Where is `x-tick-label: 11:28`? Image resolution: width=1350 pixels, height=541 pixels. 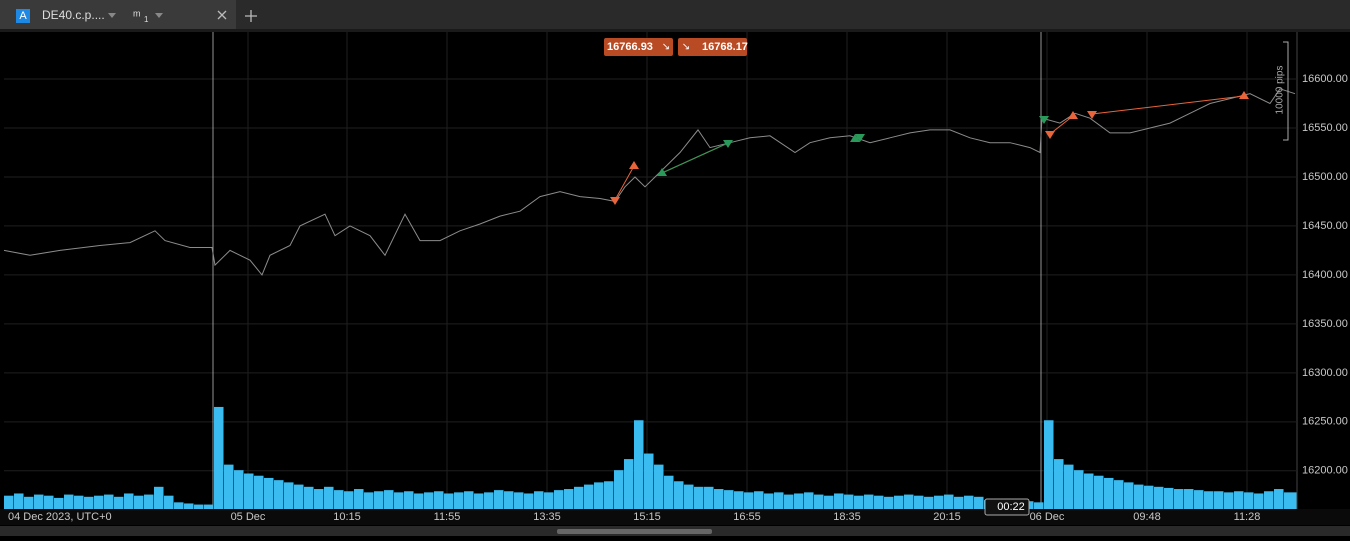 x-tick-label: 11:28 is located at coordinates (1247, 517).